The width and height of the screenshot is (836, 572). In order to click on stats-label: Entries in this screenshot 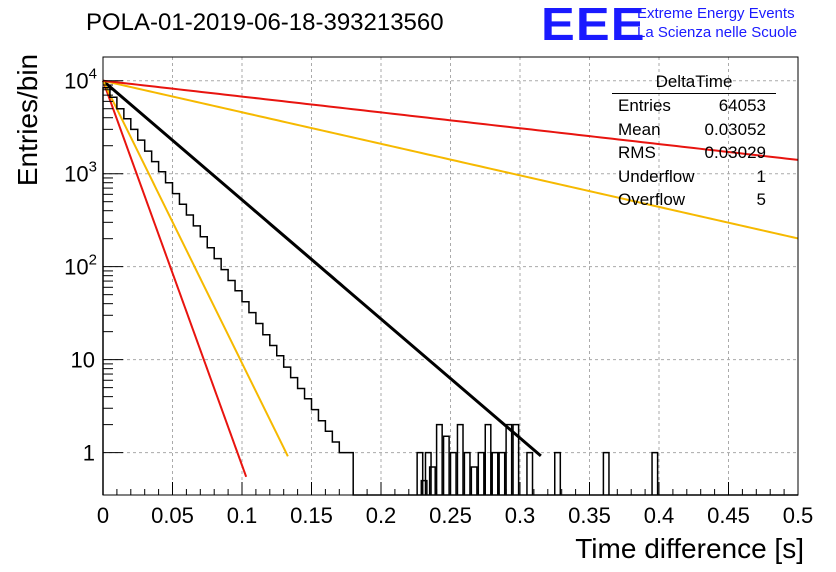, I will do `click(644, 105)`.